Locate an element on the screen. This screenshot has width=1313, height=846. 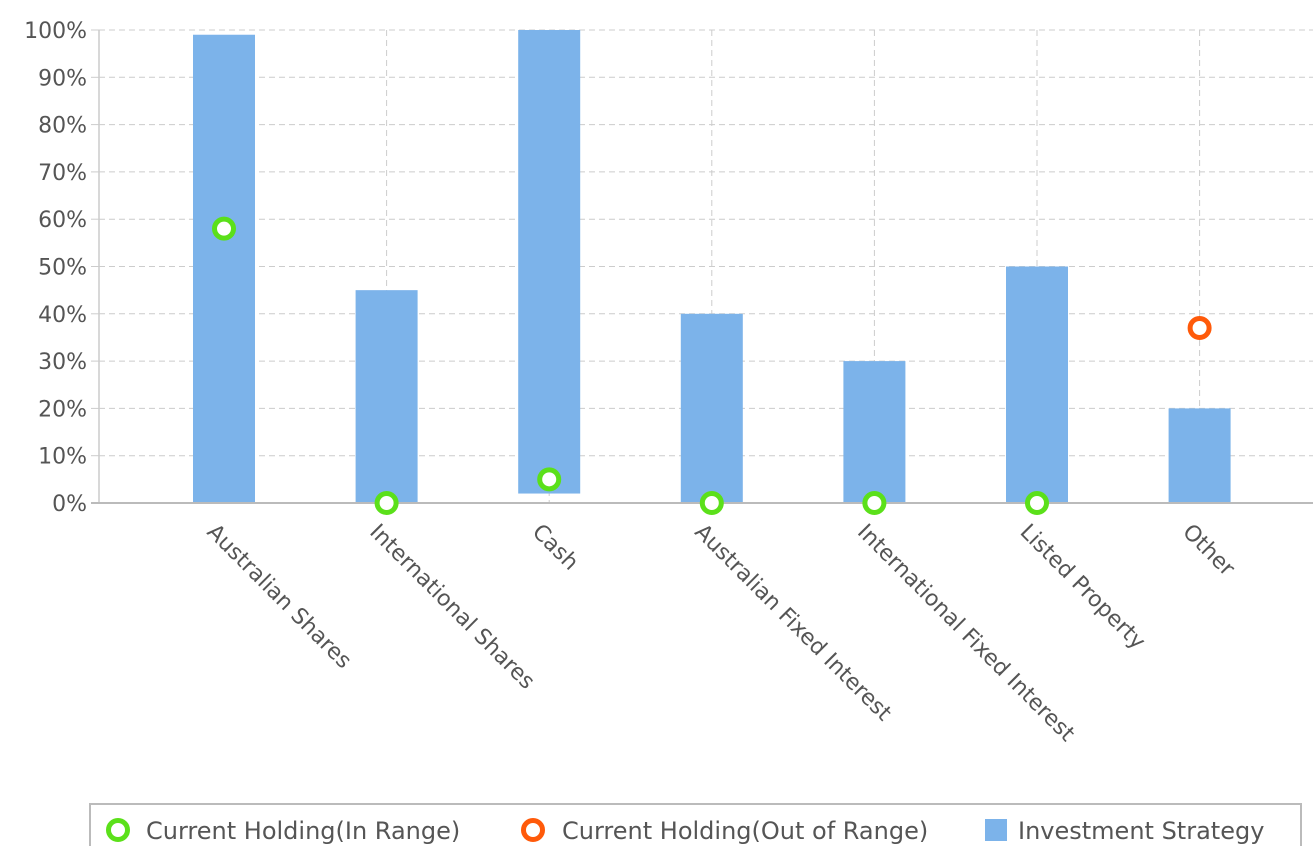
y-axis: 0% 10% 20% 30% 40% 50% 60% 70% 80% 90% 100% is located at coordinates (62, 268).